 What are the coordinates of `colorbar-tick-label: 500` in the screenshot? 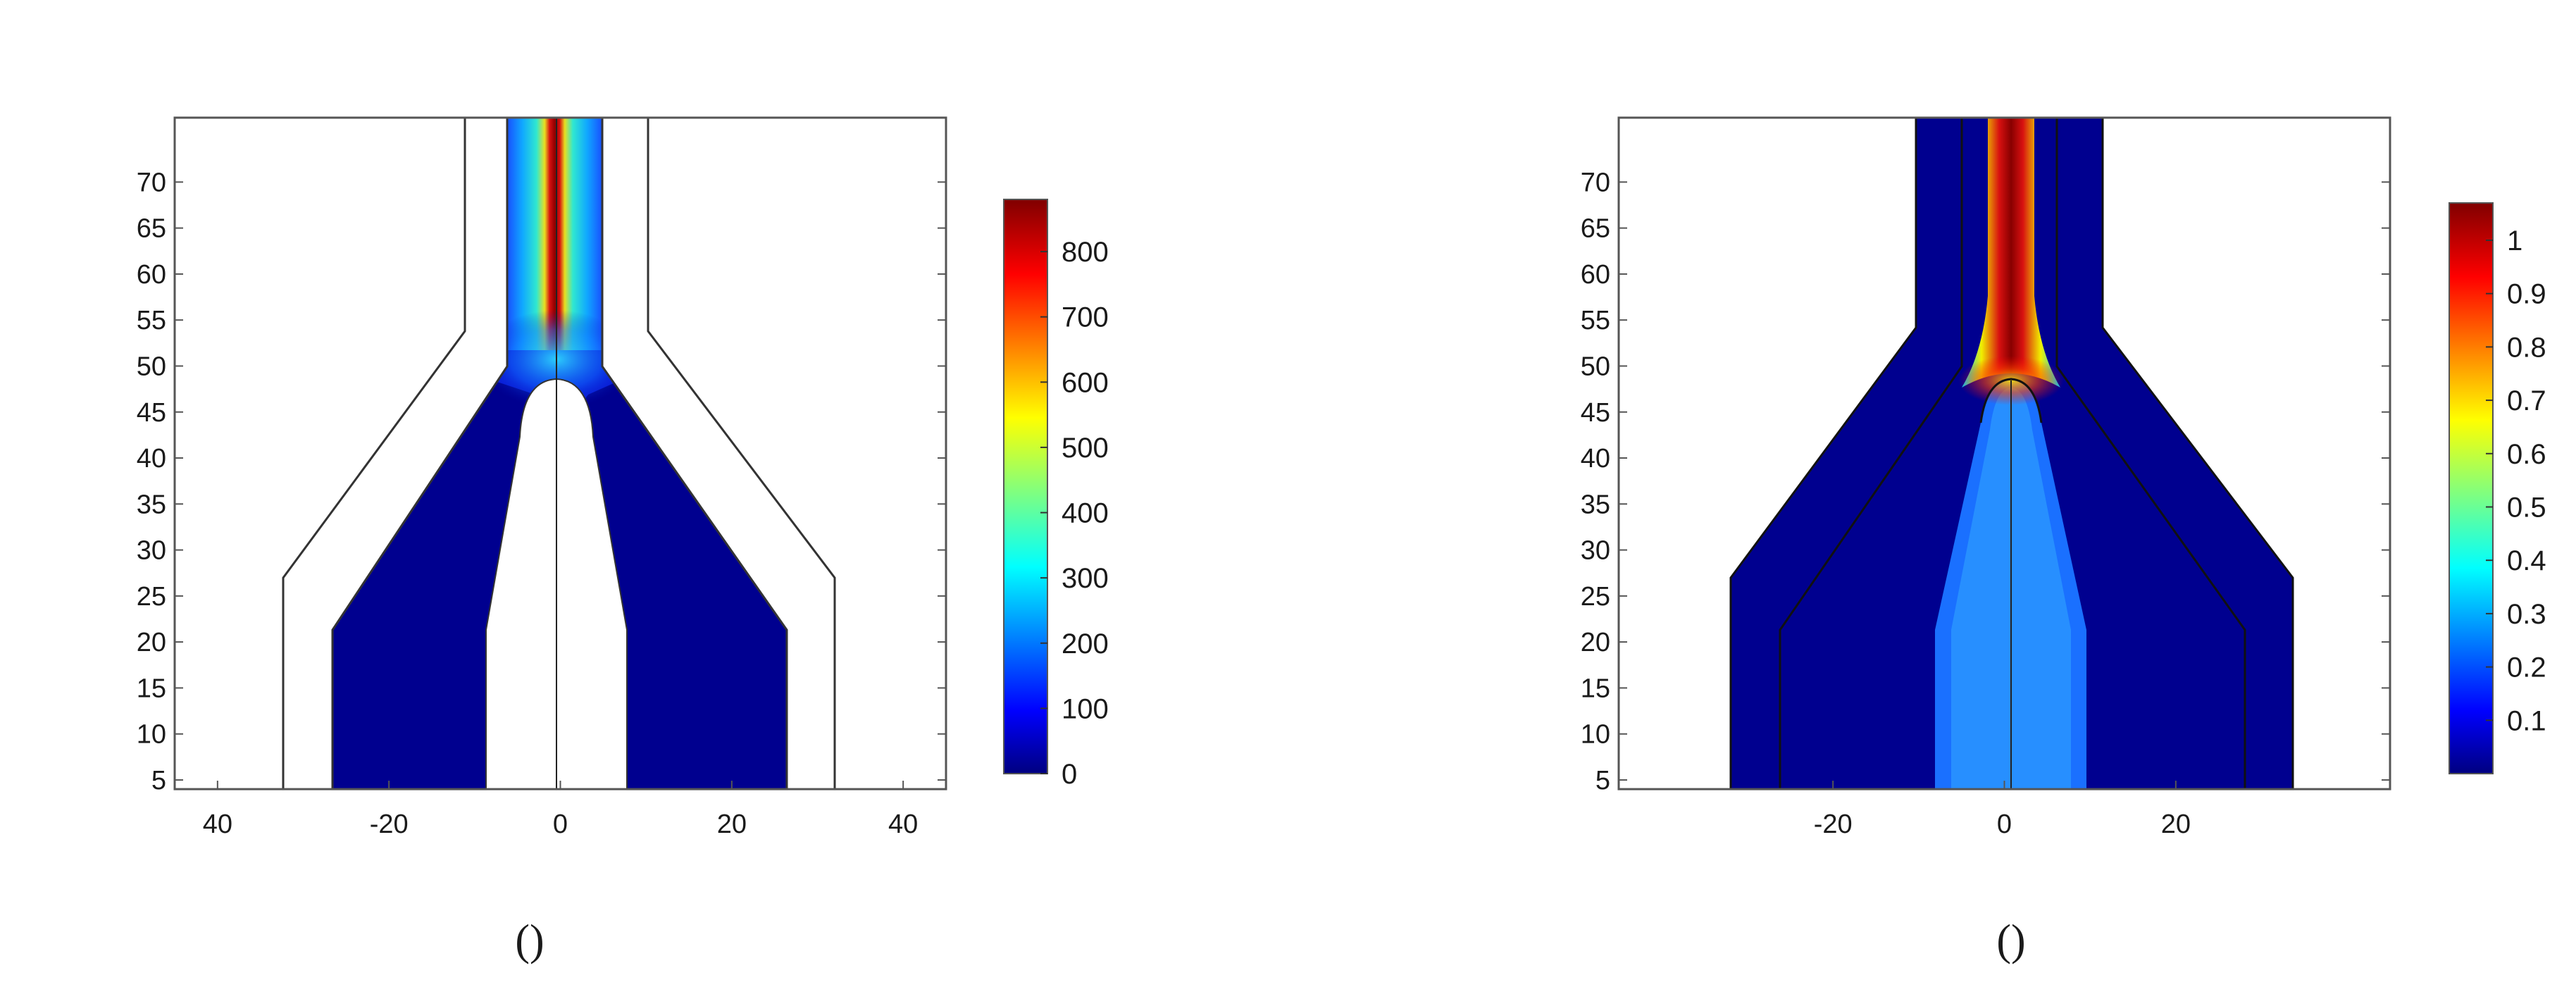 It's located at (1085, 449).